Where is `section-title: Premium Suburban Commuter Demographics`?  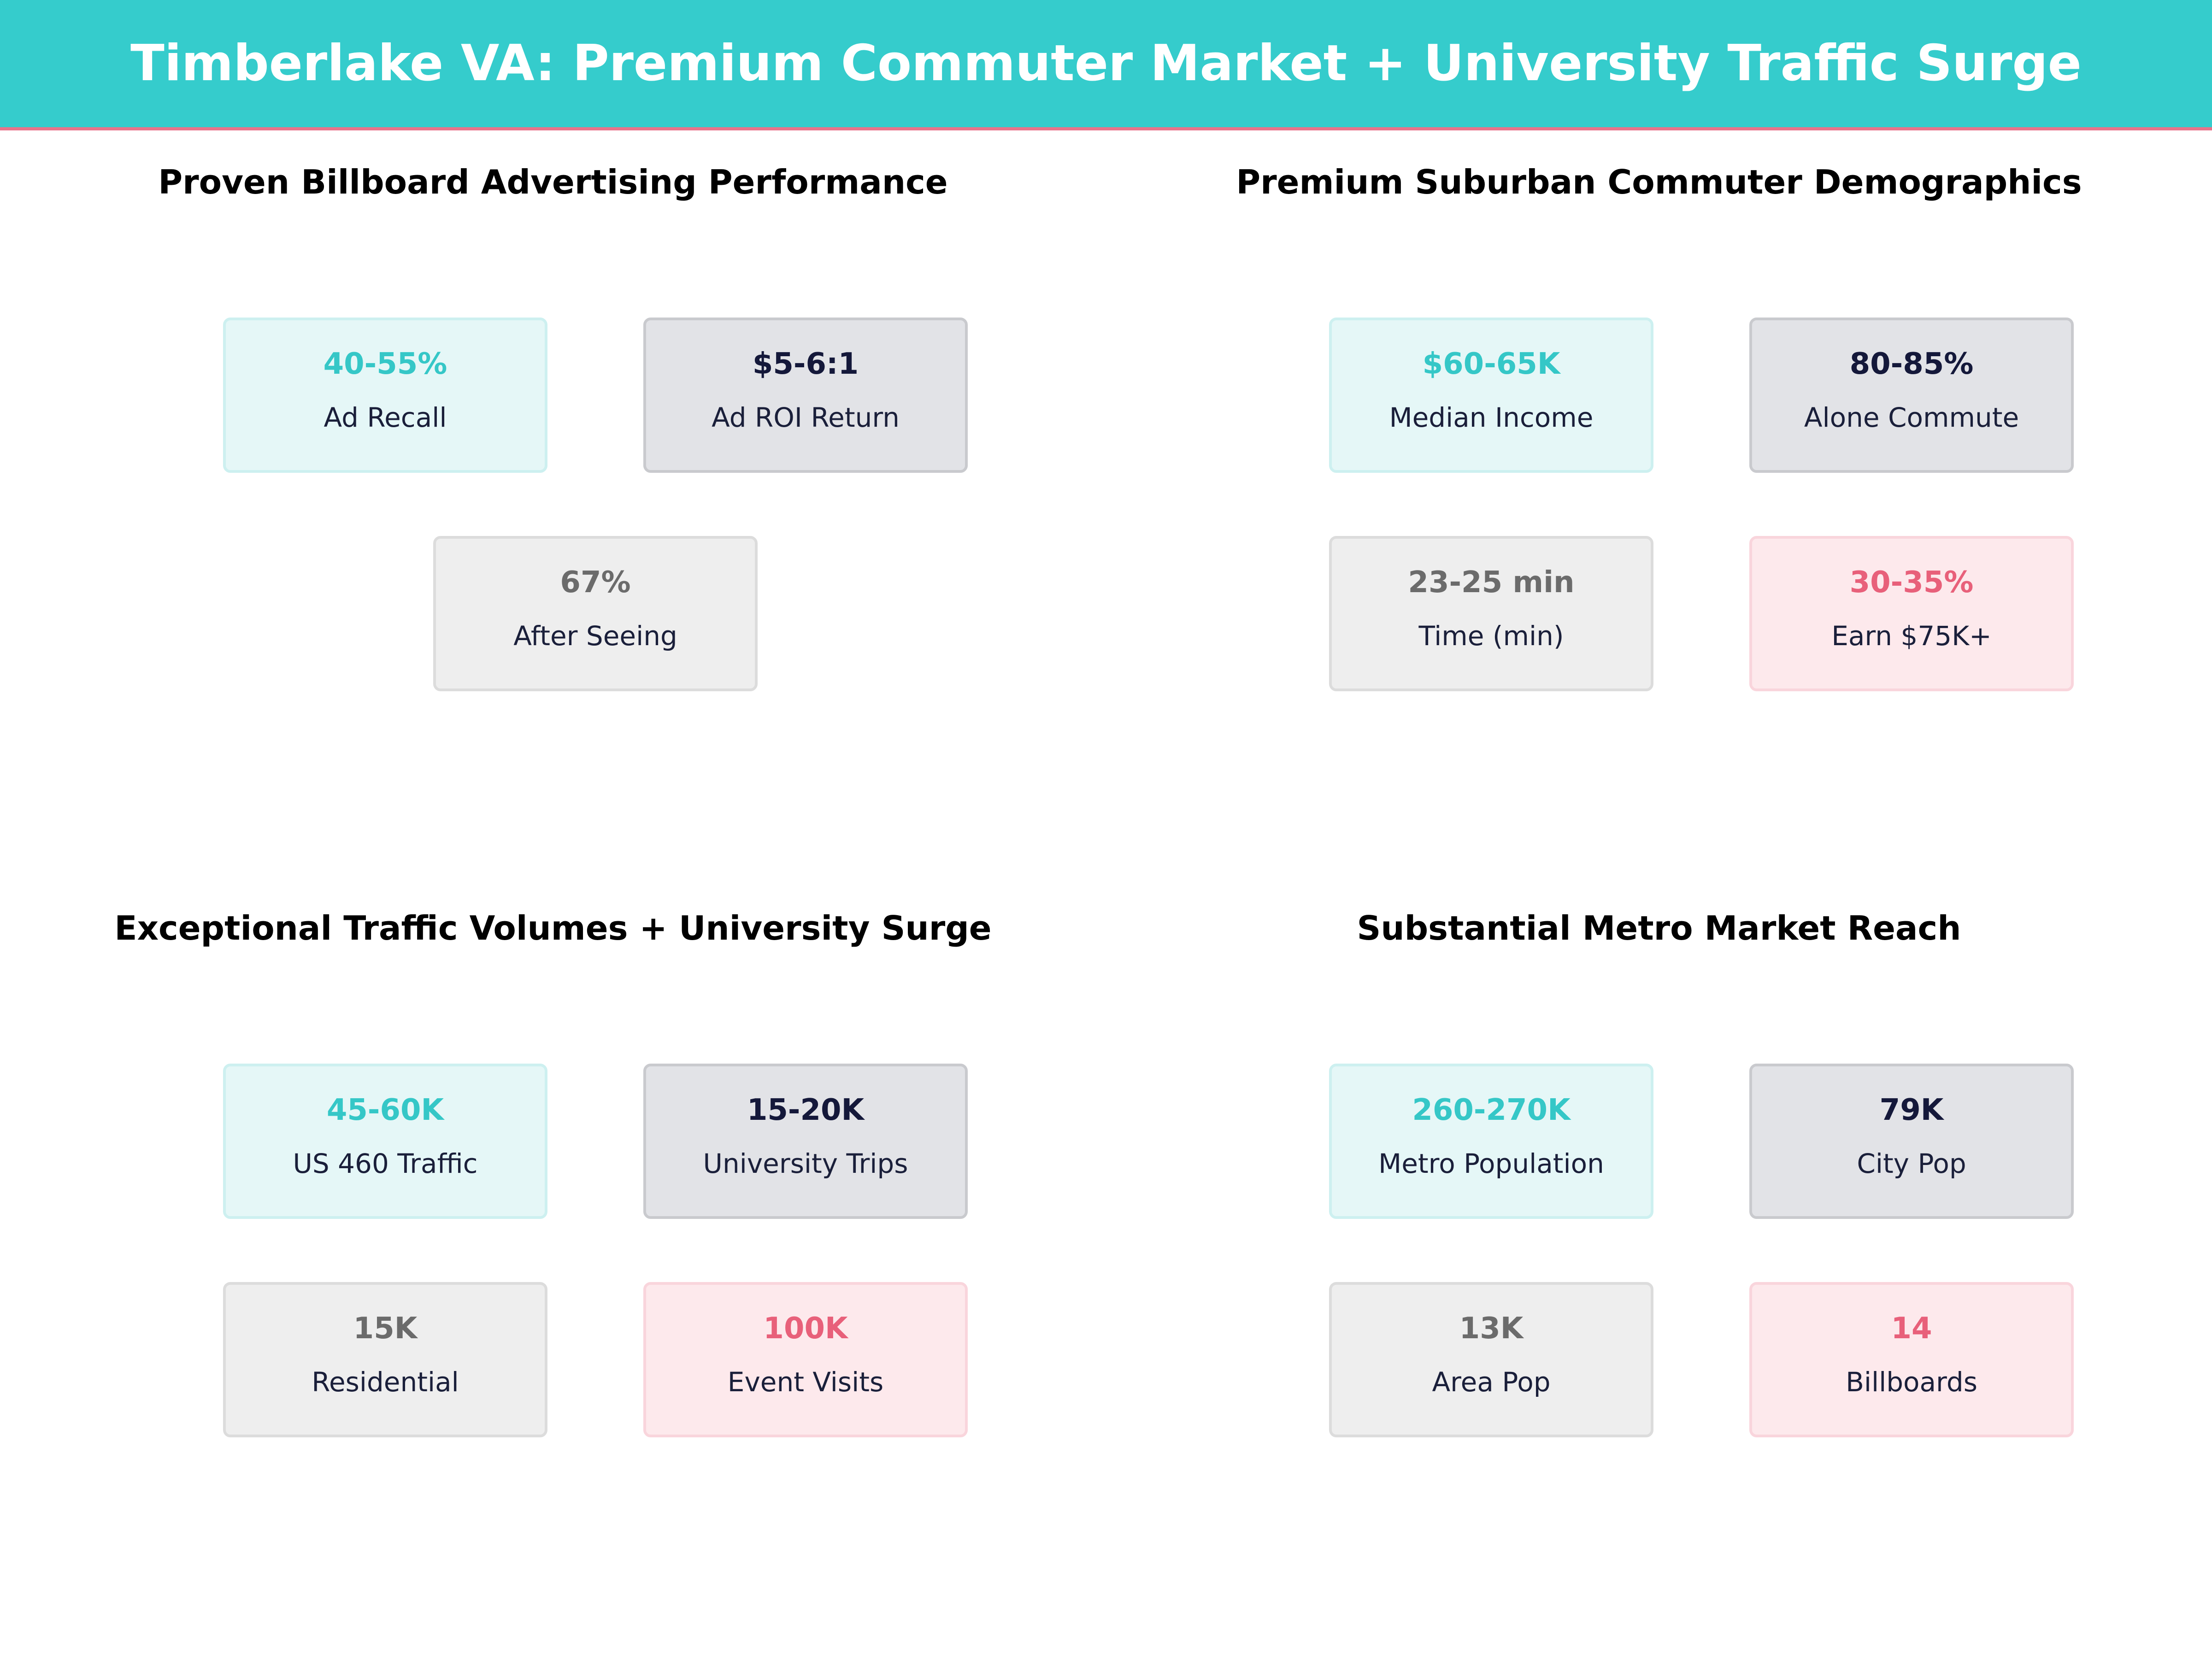 section-title: Premium Suburban Commuter Demographics is located at coordinates (1659, 182).